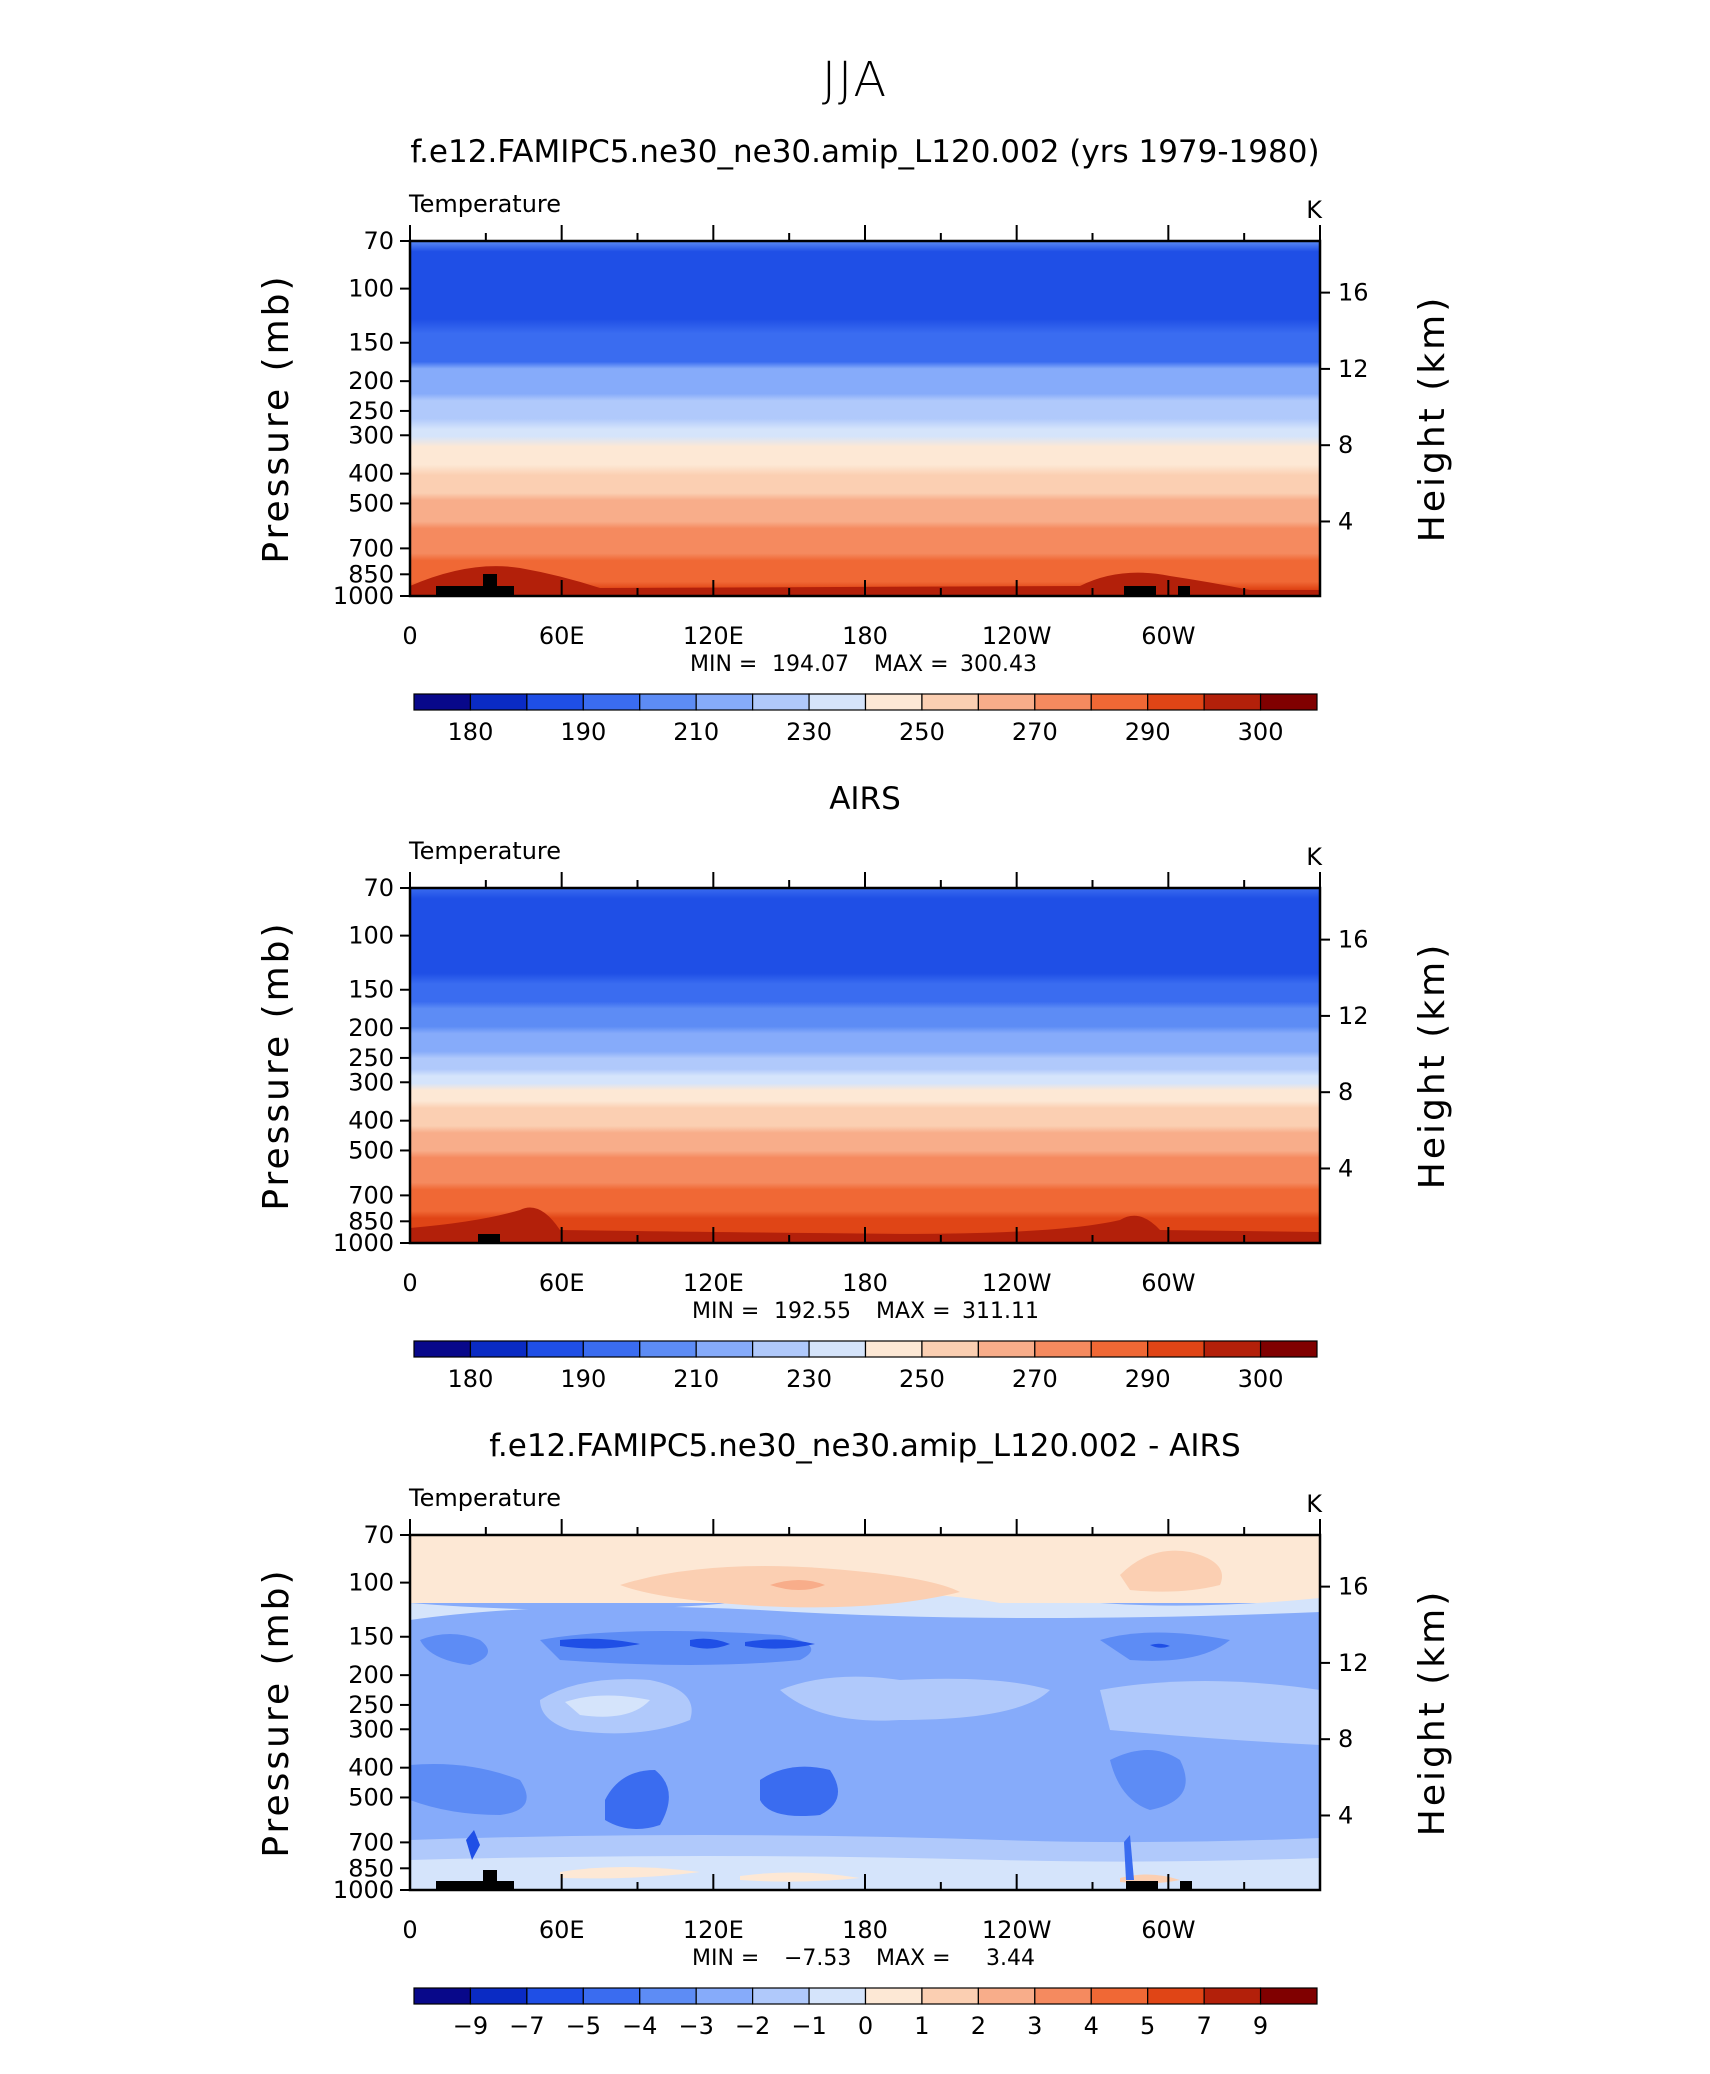  What do you see at coordinates (978, 2026) in the screenshot?
I see `colorbar-label: 2` at bounding box center [978, 2026].